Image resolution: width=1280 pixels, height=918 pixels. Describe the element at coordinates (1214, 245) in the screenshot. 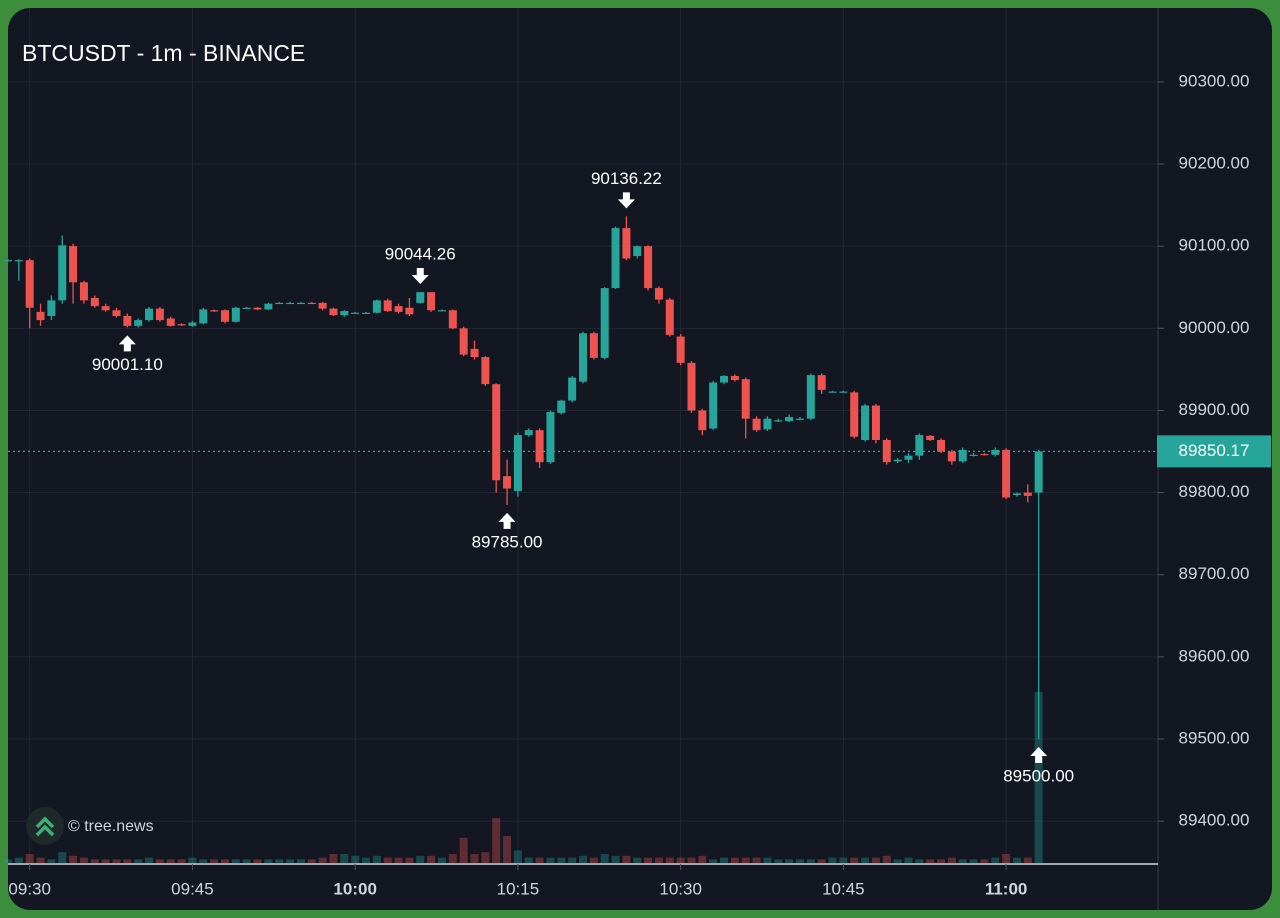

I see `y-tick-label: 90100.00` at that location.